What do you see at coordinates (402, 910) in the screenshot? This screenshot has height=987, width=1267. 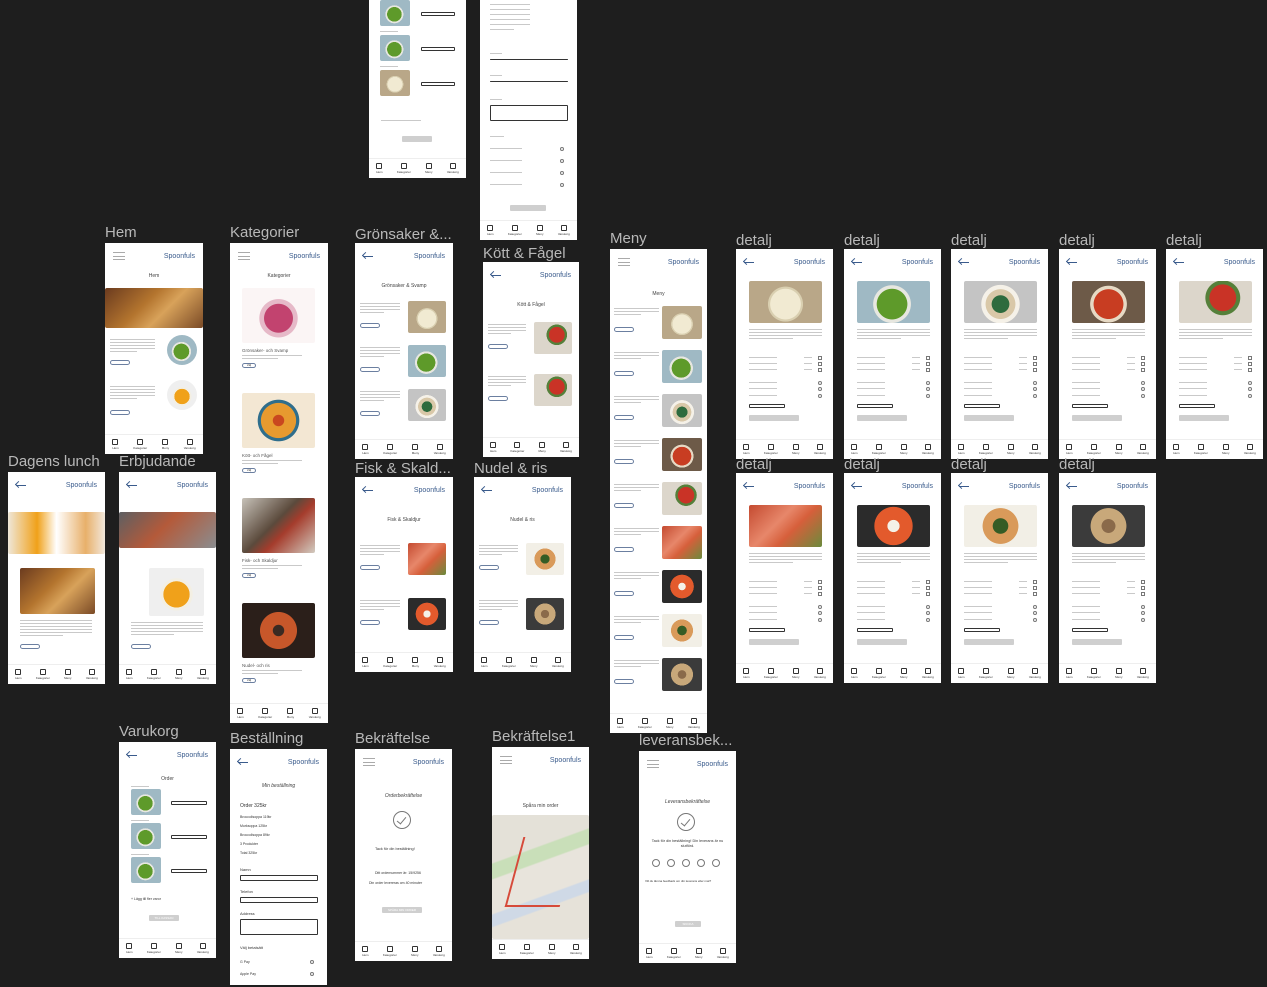 I see `action-button: SPÅRA MIN ORDER` at bounding box center [402, 910].